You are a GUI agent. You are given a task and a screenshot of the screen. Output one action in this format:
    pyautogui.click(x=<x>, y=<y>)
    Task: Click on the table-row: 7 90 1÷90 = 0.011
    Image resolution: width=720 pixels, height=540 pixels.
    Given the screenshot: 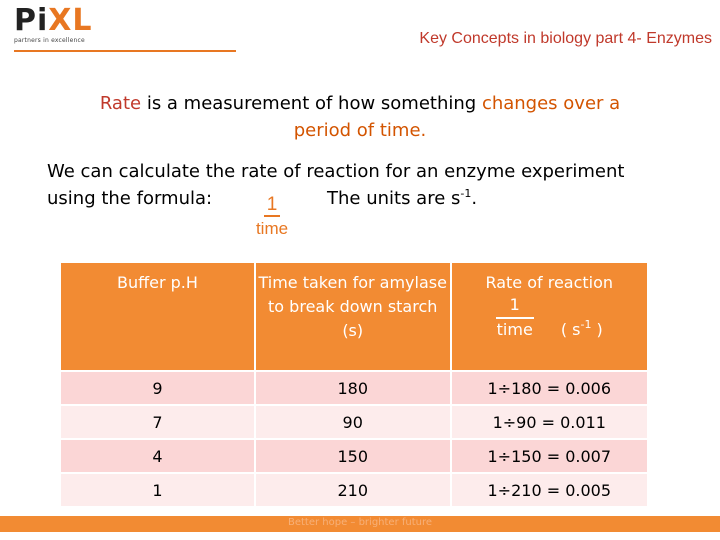 What is the action you would take?
    pyautogui.click(x=354, y=422)
    